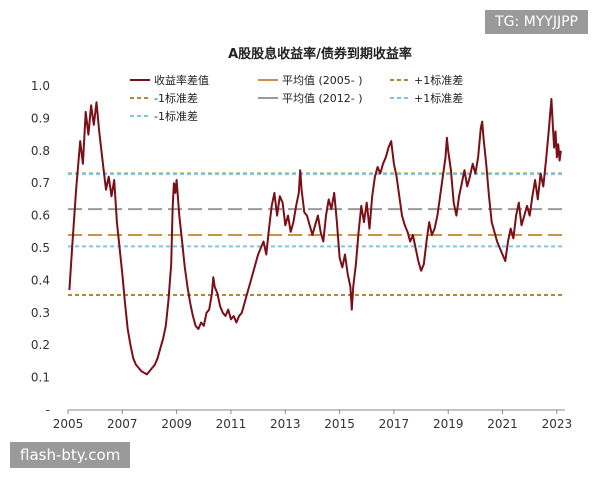 The width and height of the screenshot is (600, 480). What do you see at coordinates (68, 424) in the screenshot?
I see `x-tick-label: 2005` at bounding box center [68, 424].